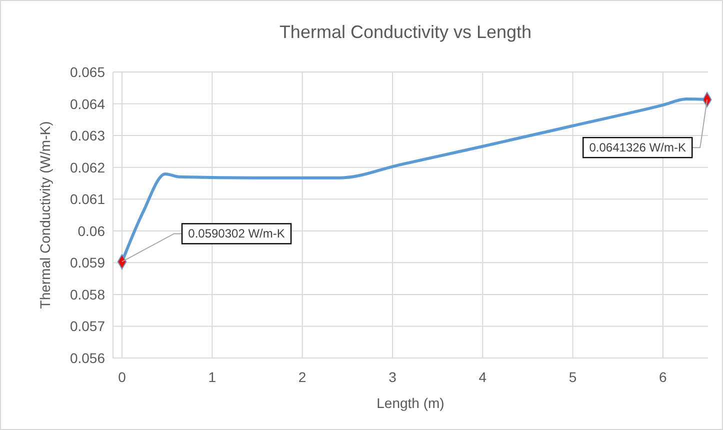 This screenshot has height=430, width=723. Describe the element at coordinates (482, 377) in the screenshot. I see `x-tick-label: 4` at that location.